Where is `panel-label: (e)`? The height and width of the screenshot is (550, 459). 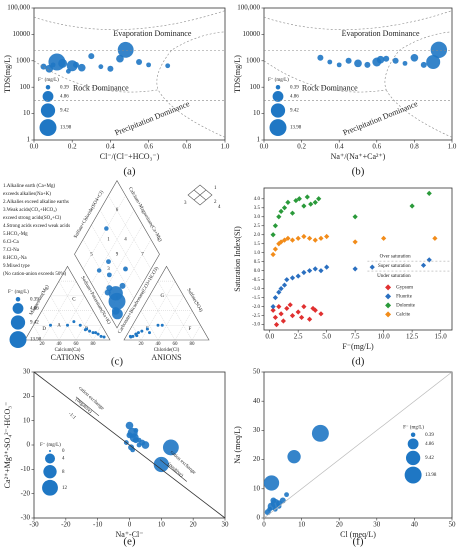
panel-label: (e) is located at coordinates (129, 542).